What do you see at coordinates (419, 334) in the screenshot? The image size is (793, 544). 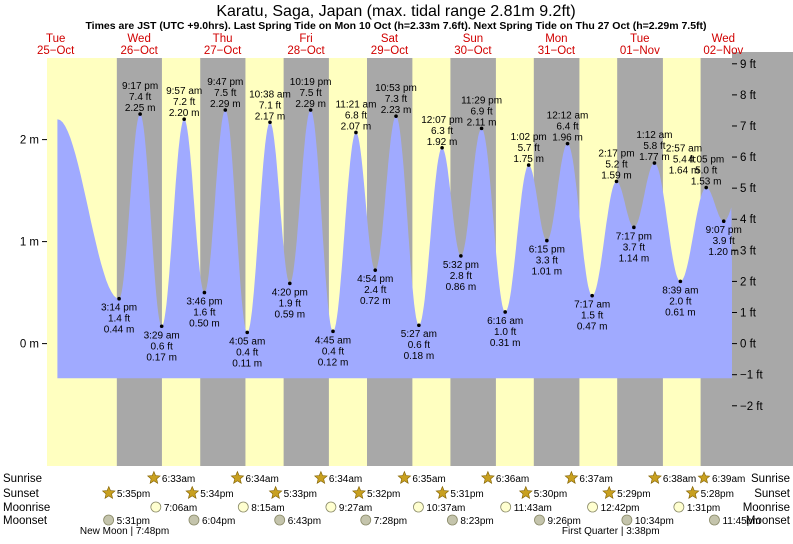 I see `tide-time-label: 5:27 am` at bounding box center [419, 334].